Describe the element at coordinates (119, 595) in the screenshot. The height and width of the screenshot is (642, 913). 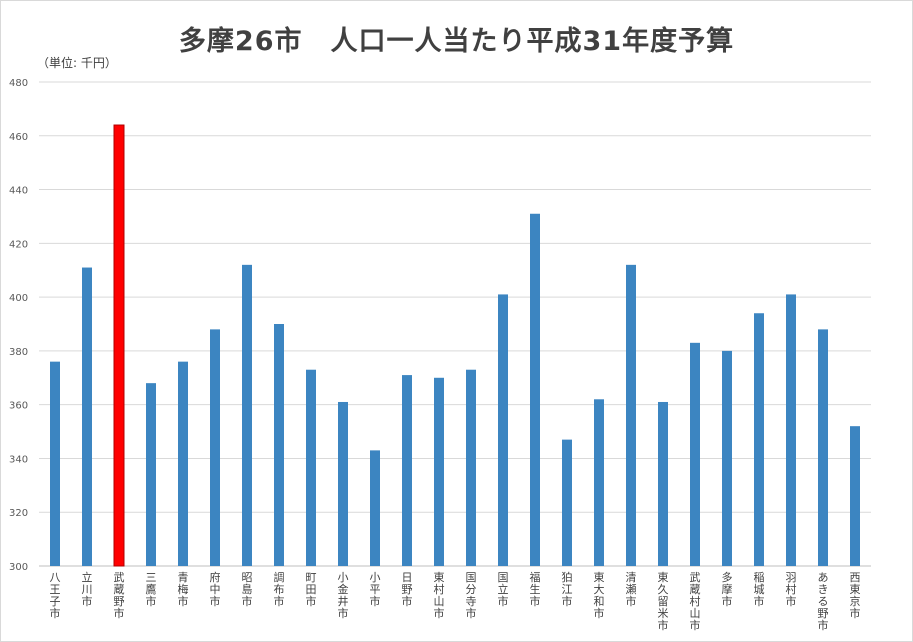
I see `x-category-label: 武蔵野市` at that location.